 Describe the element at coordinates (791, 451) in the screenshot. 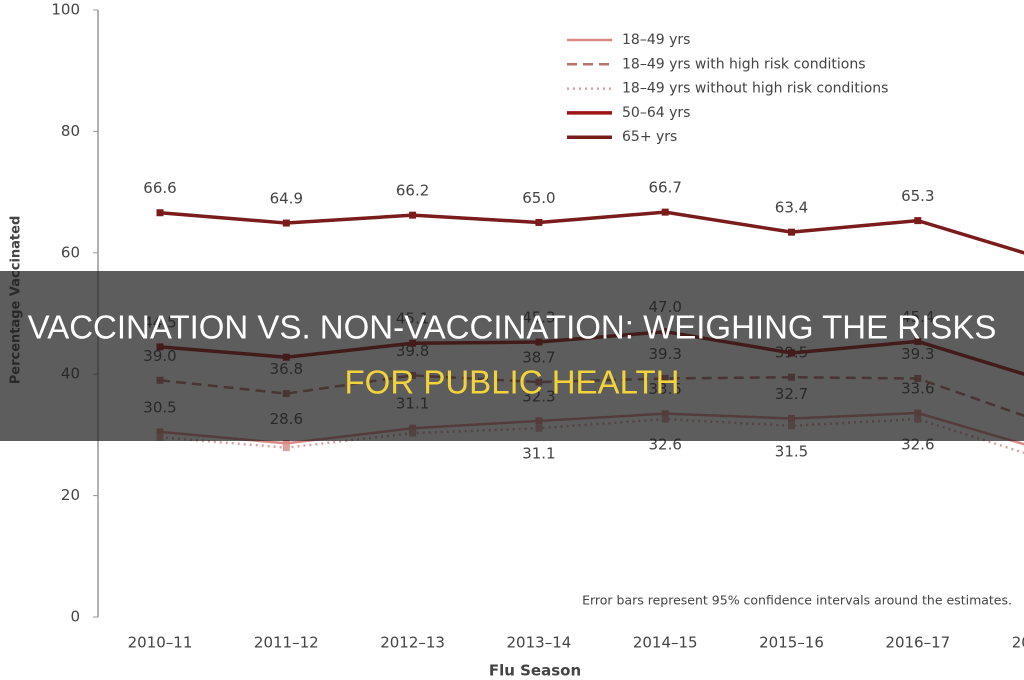

I see `data-label: 31.5` at that location.